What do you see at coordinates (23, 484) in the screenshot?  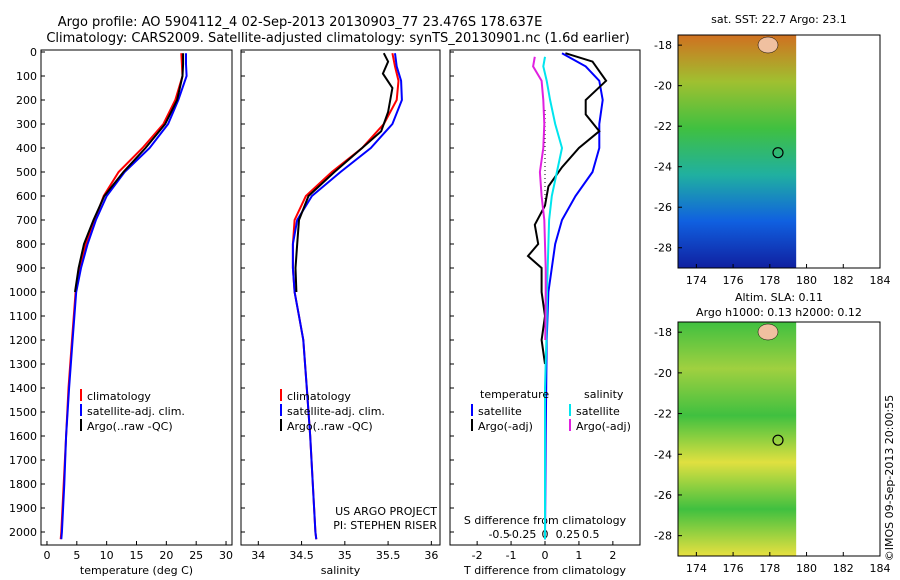 I see `y-tick-label: 1800` at bounding box center [23, 484].